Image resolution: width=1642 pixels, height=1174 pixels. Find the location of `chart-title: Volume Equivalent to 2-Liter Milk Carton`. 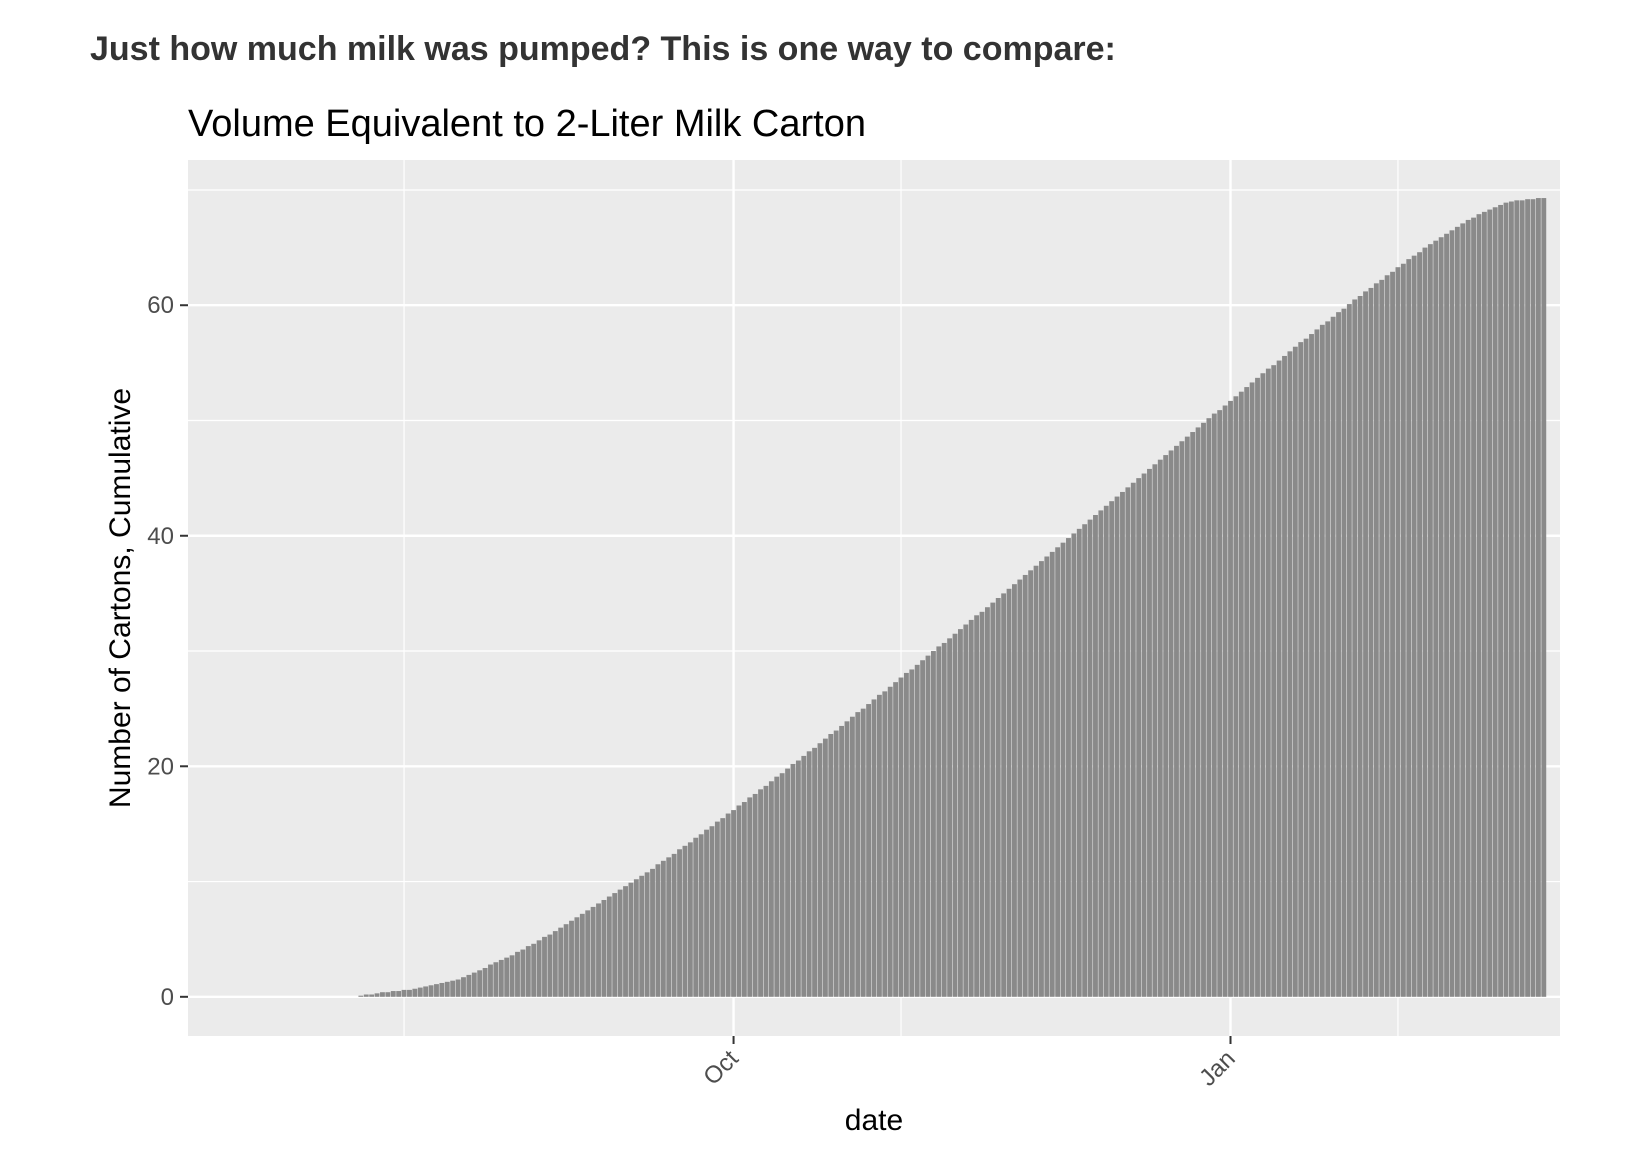

chart-title: Volume Equivalent to 2-Liter Milk Carton is located at coordinates (527, 124).